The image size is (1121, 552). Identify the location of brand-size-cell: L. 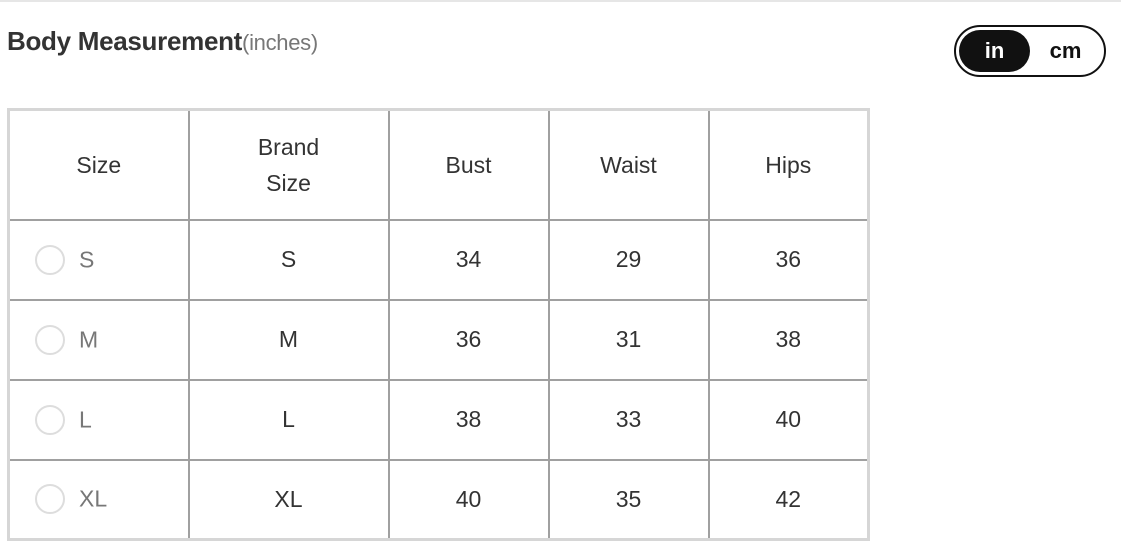
(288, 419).